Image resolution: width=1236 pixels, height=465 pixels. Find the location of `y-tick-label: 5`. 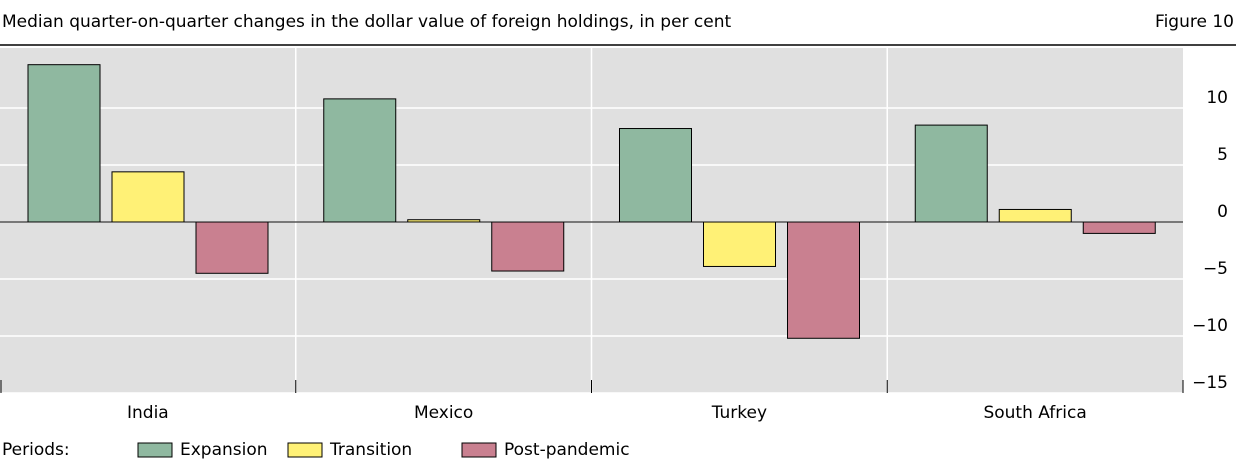

y-tick-label: 5 is located at coordinates (1222, 155).